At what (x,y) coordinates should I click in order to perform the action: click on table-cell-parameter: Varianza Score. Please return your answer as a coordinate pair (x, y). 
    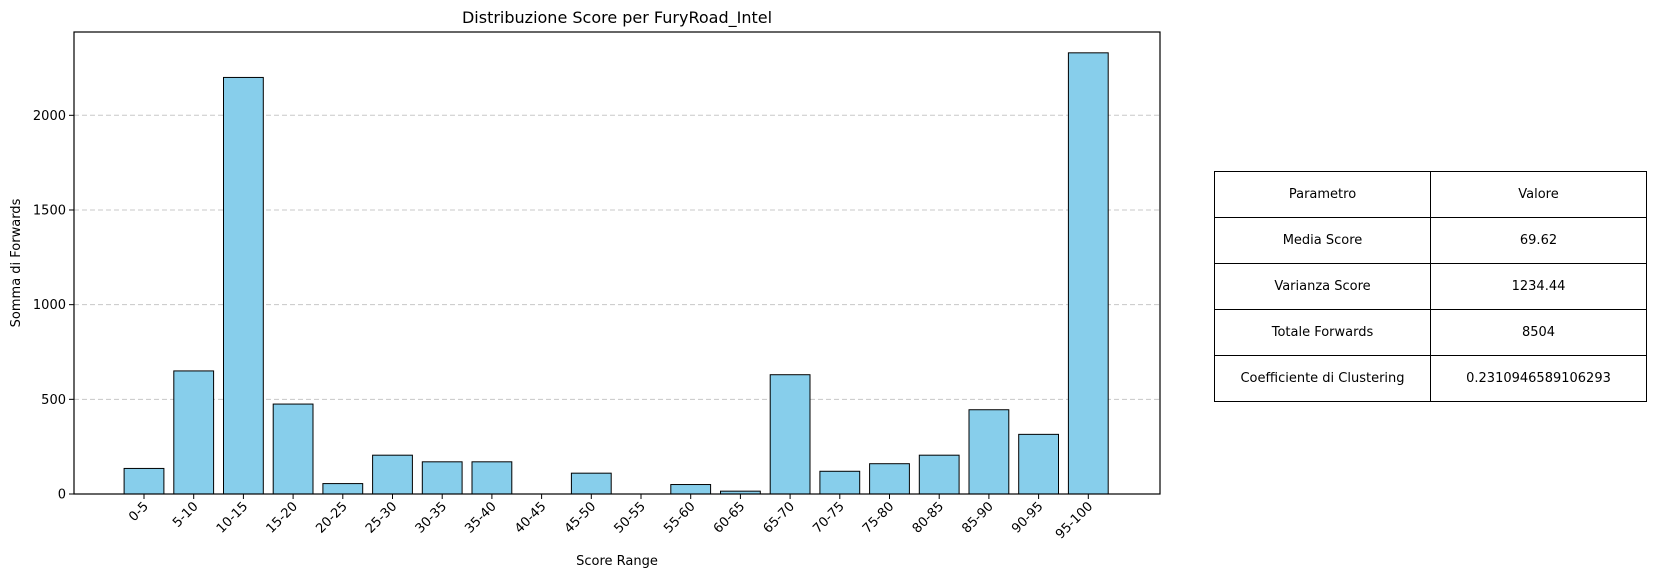
    Looking at the image, I should click on (1322, 286).